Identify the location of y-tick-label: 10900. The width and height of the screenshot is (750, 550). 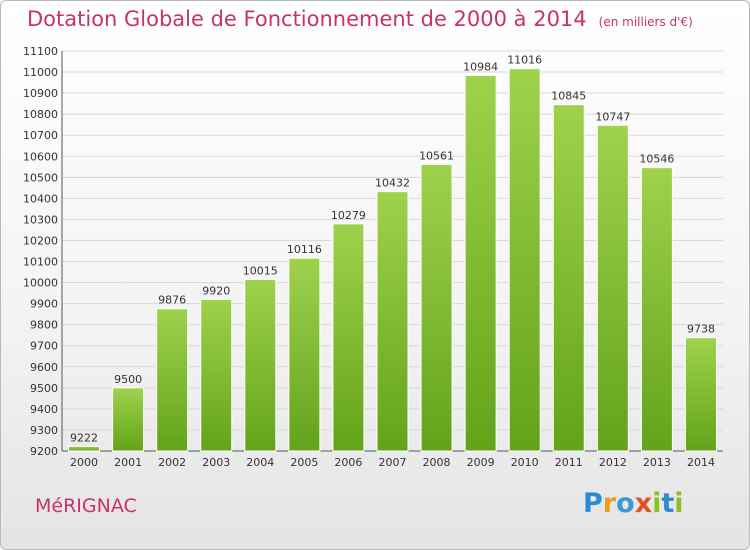
(40, 93).